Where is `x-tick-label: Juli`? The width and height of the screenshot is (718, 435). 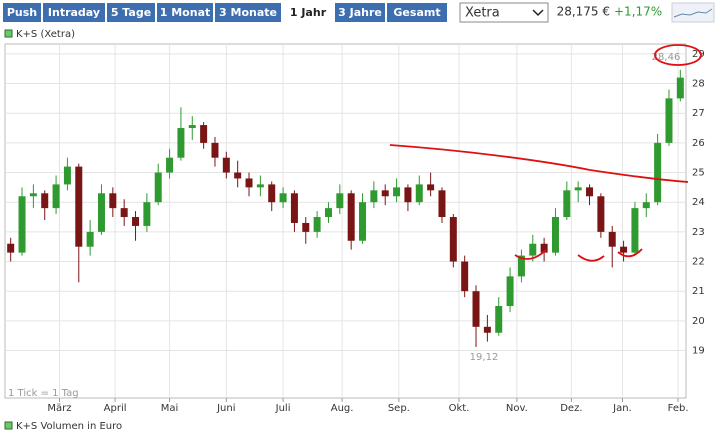
x-tick-label: Juli is located at coordinates (283, 408).